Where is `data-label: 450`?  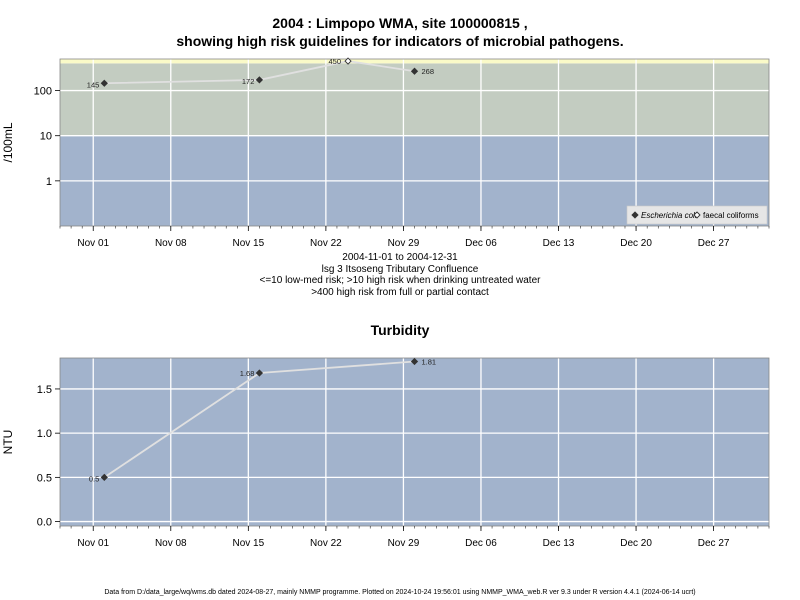 data-label: 450 is located at coordinates (335, 61).